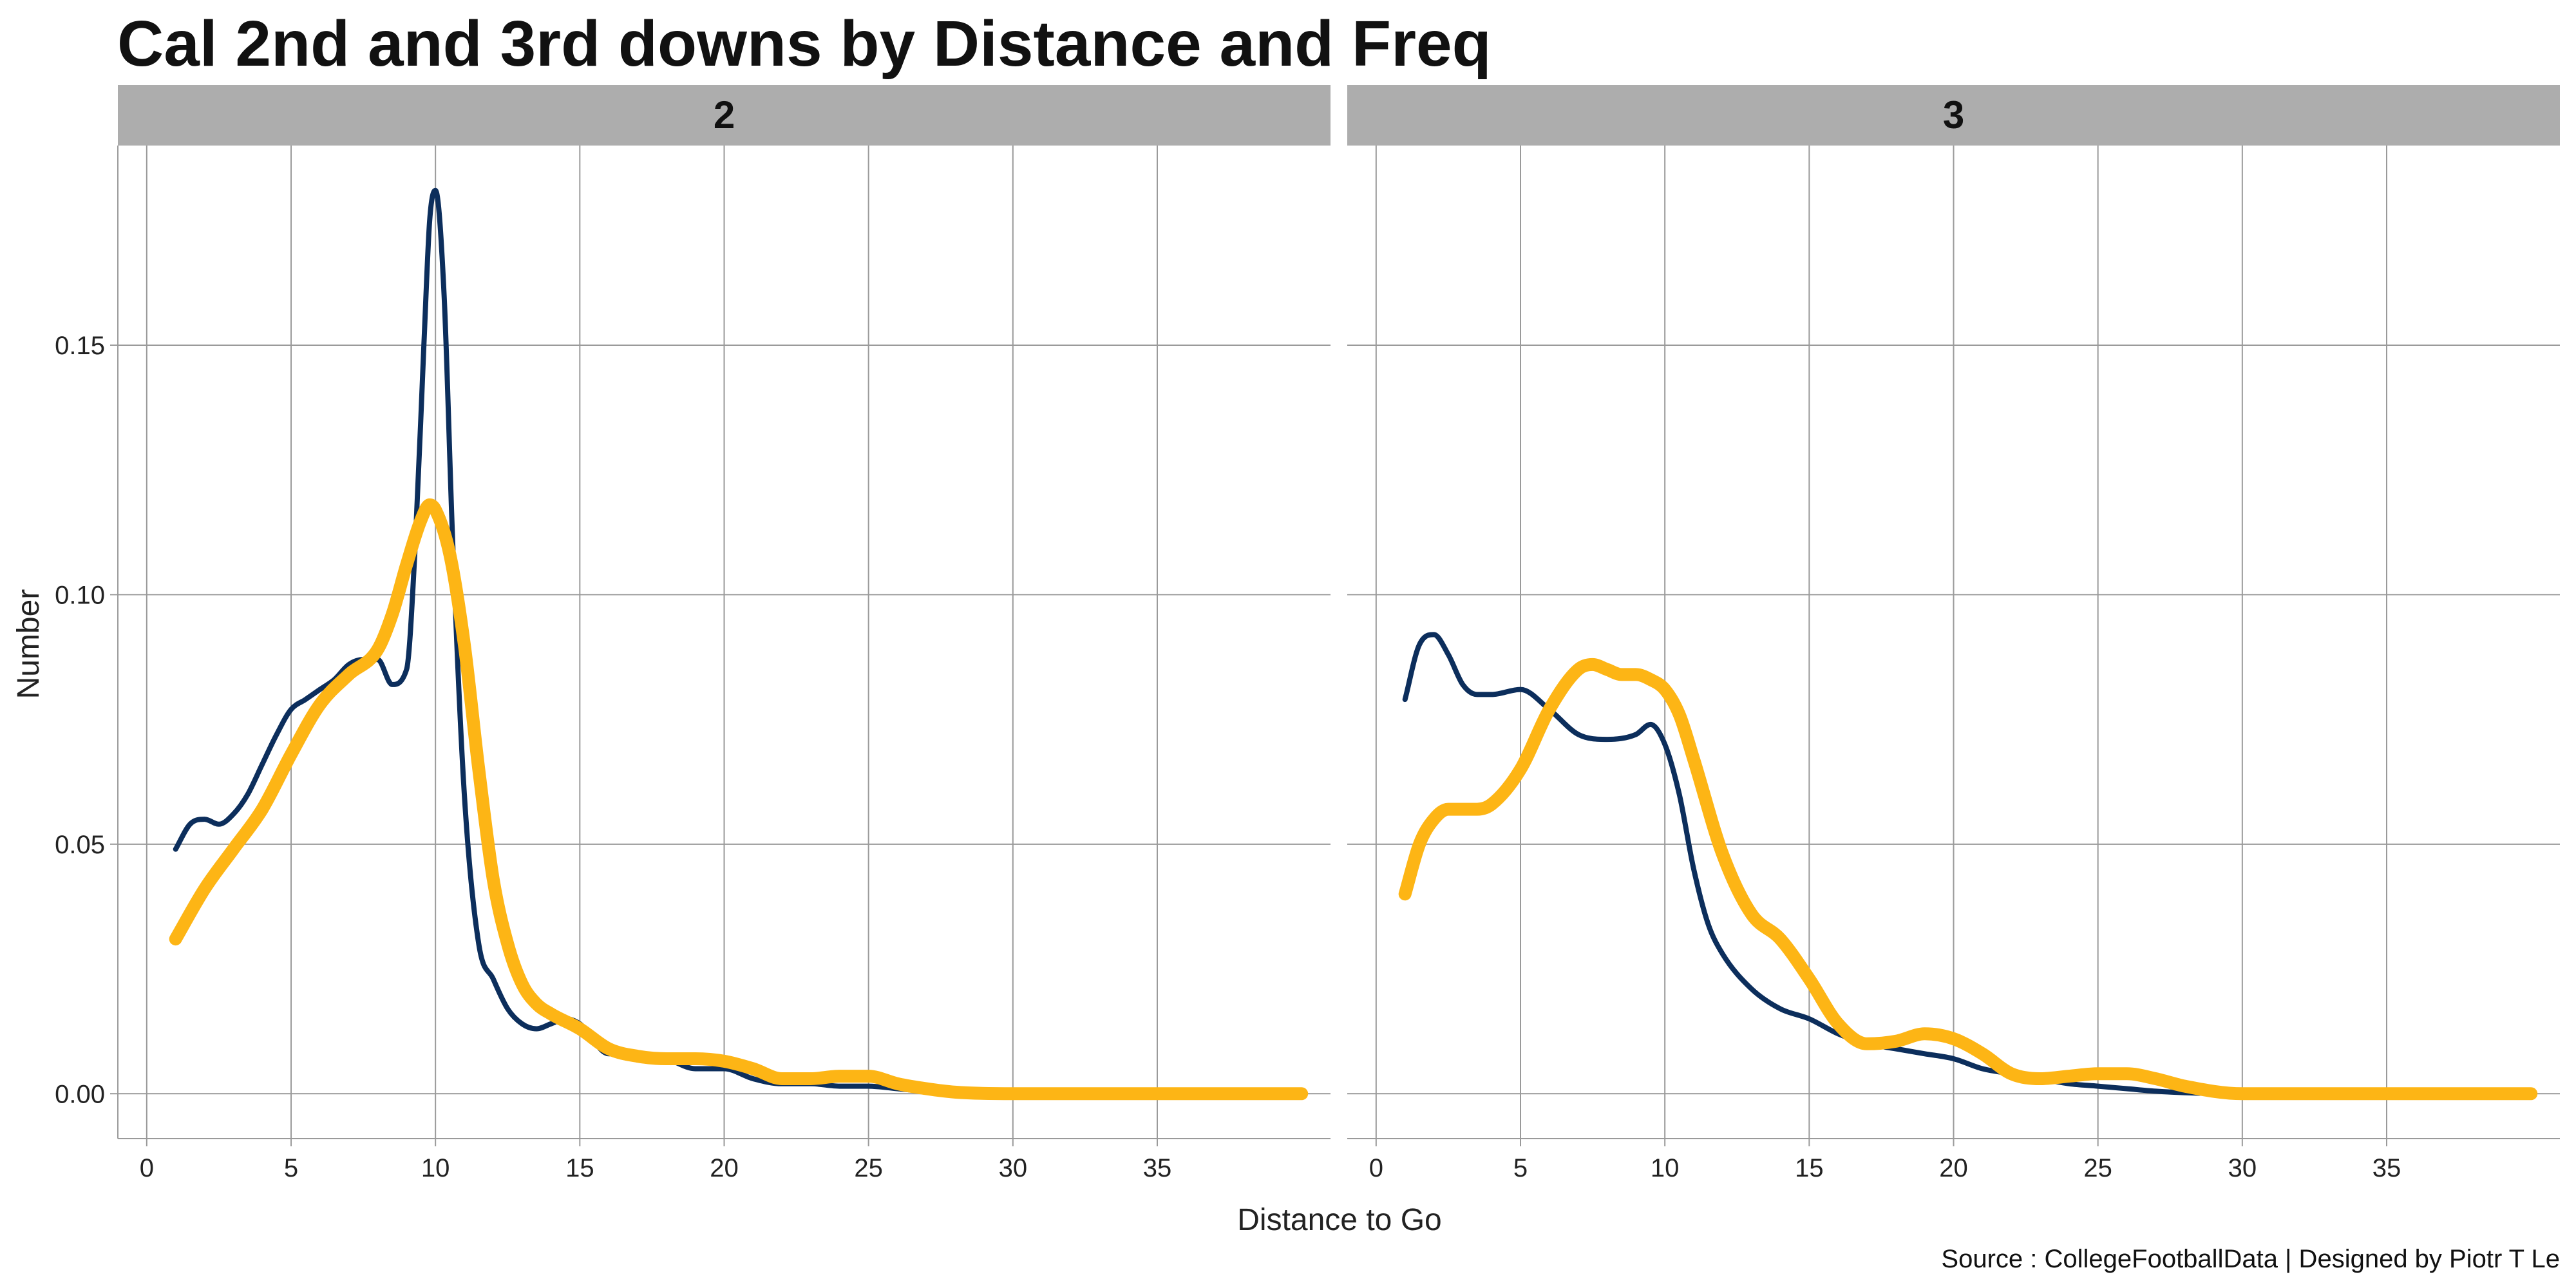  I want to click on y-tick-label: 0.00, so click(80, 1094).